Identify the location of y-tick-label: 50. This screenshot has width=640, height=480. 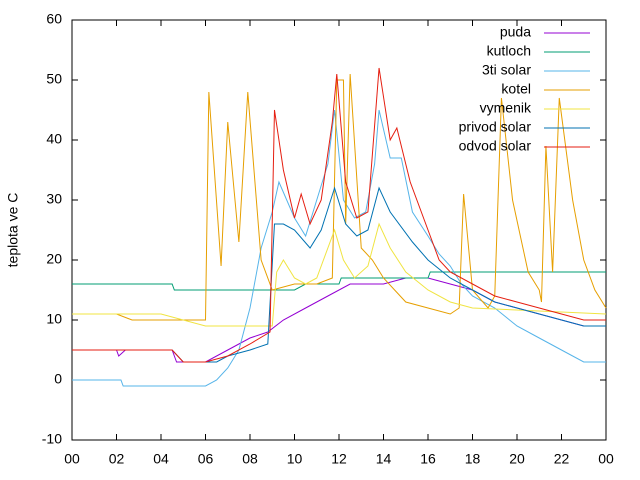
(54, 79).